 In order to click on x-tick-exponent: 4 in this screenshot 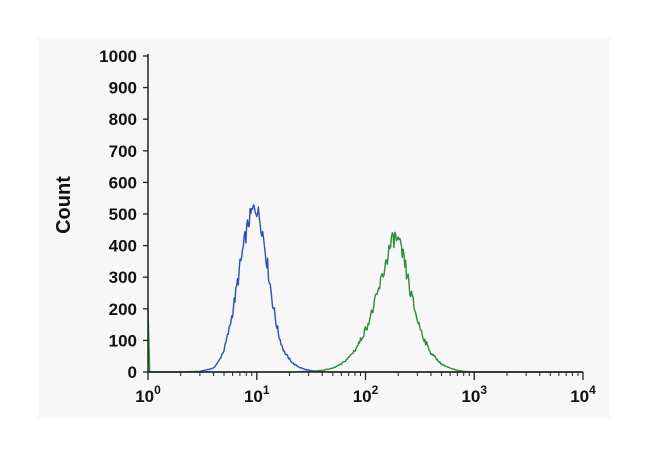, I will do `click(592, 390)`.